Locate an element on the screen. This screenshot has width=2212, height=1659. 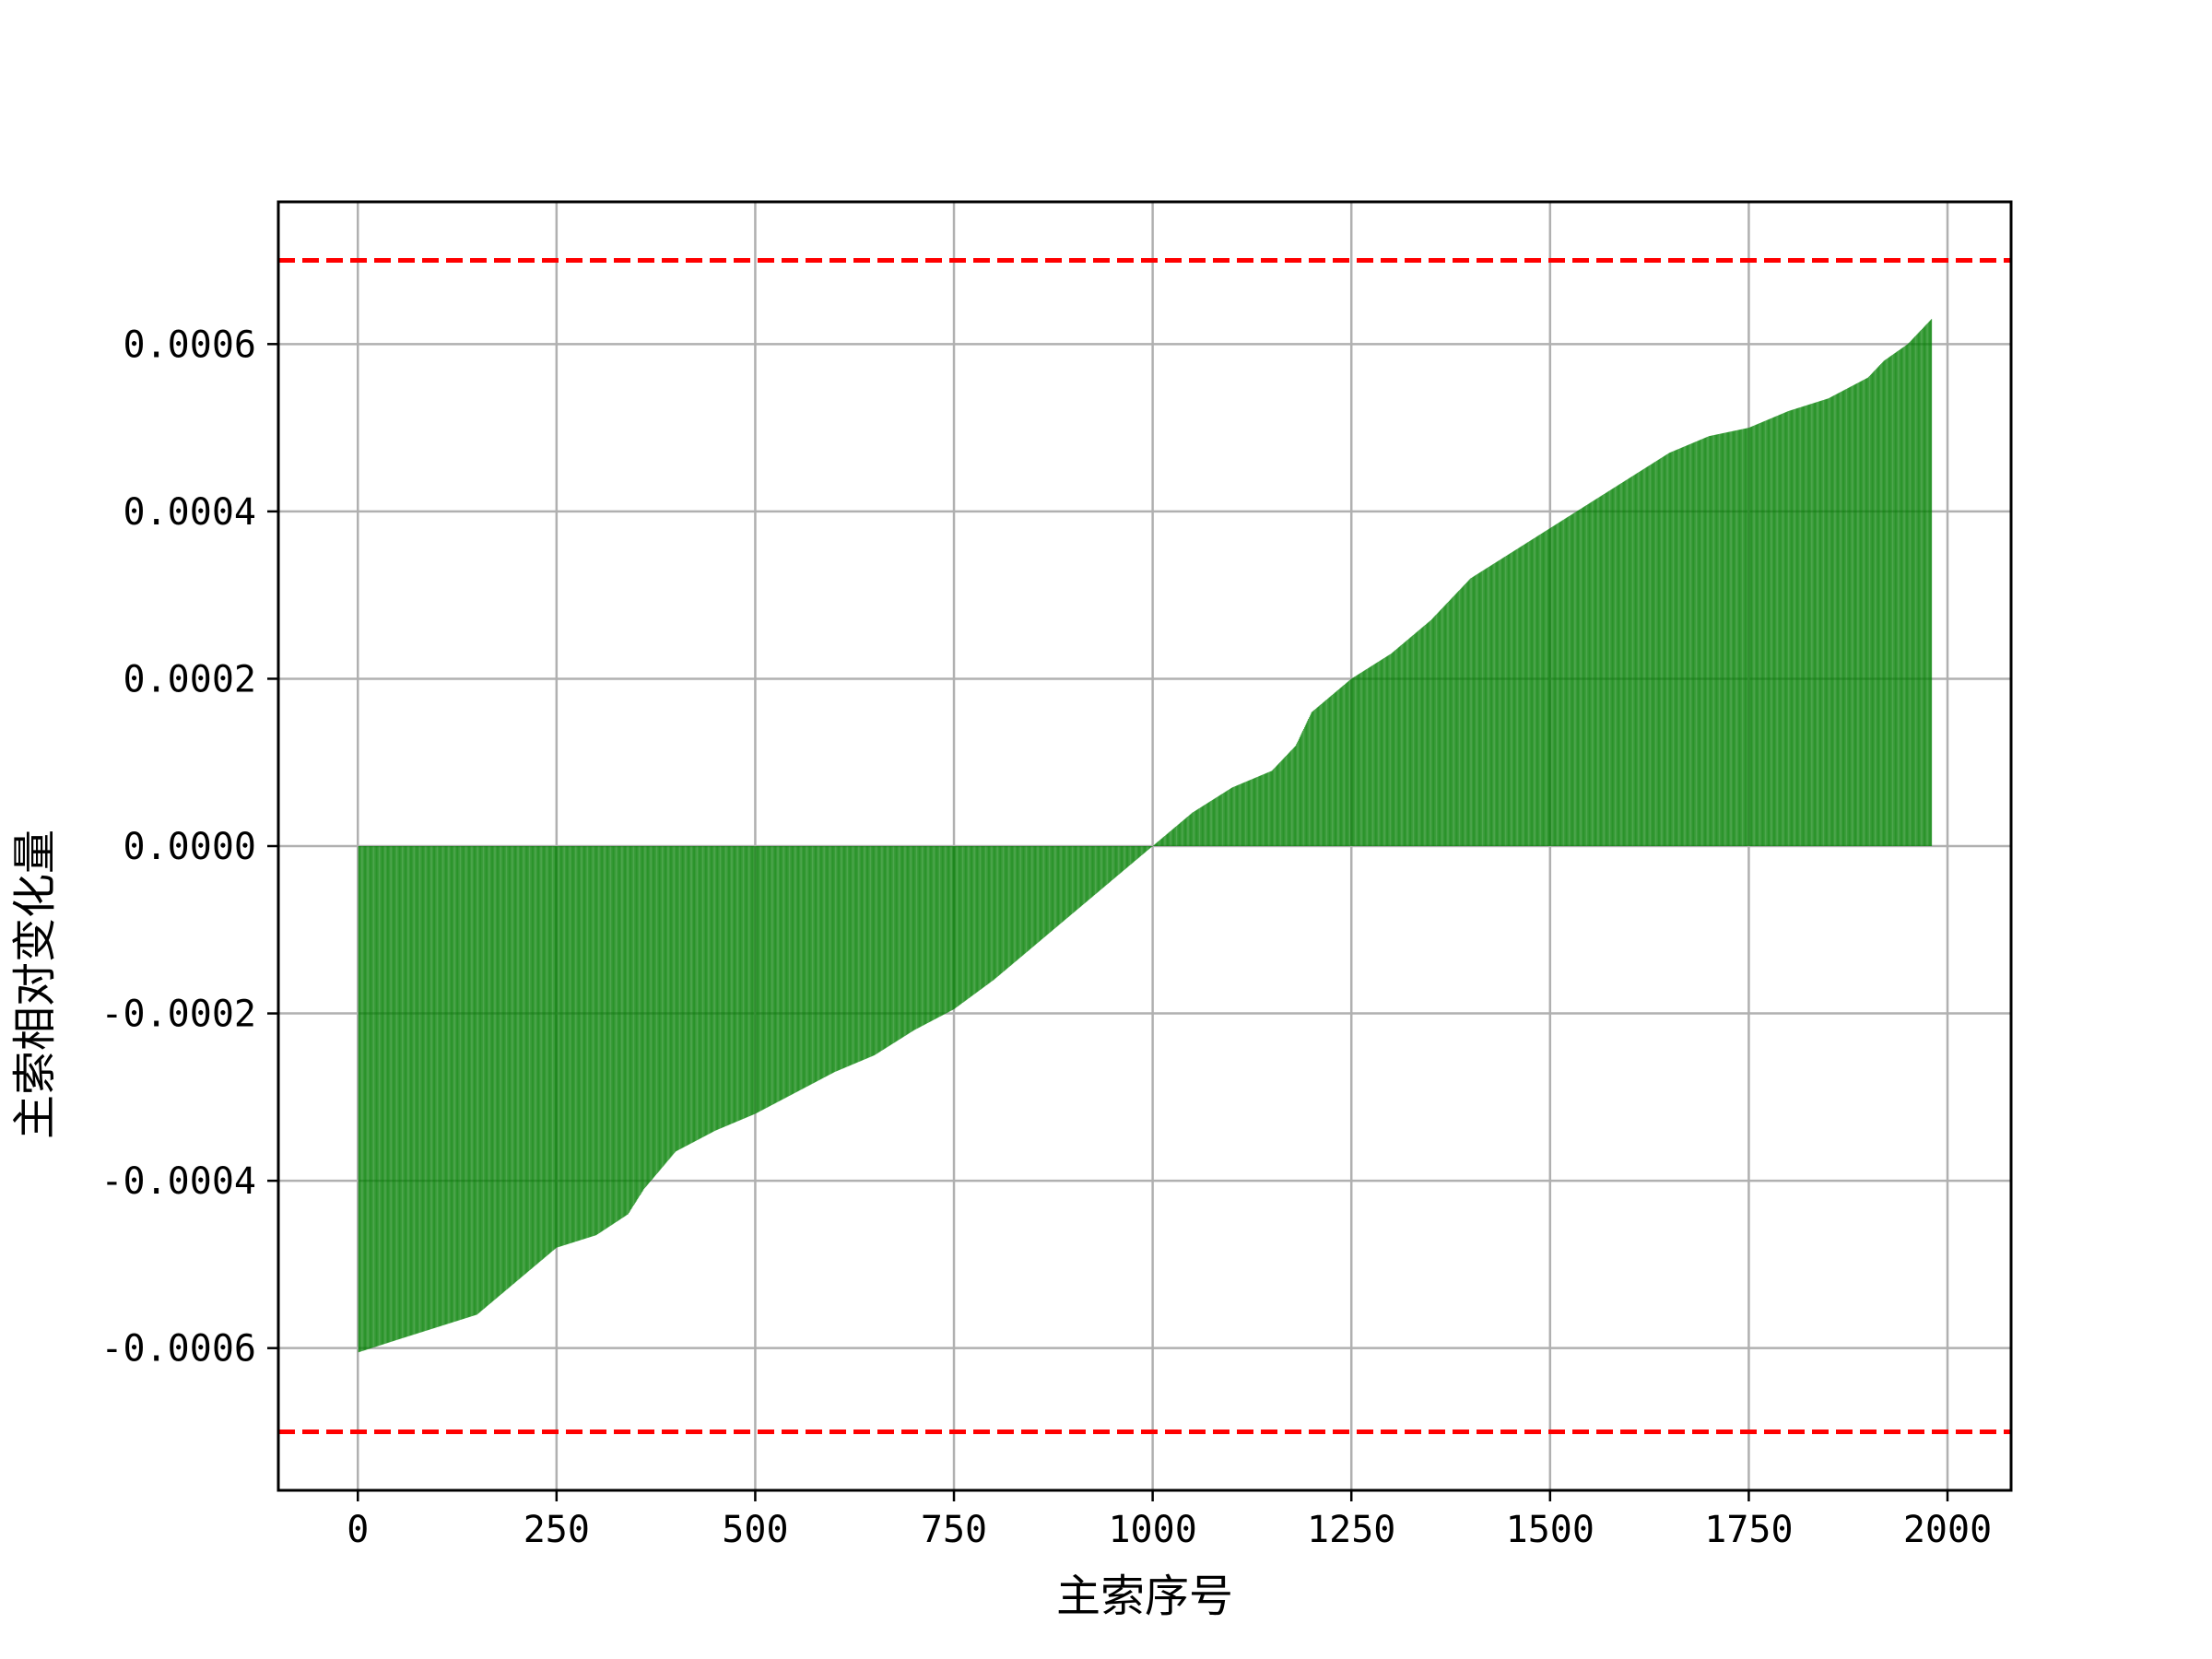
x-tick-label: 750 is located at coordinates (954, 1530).